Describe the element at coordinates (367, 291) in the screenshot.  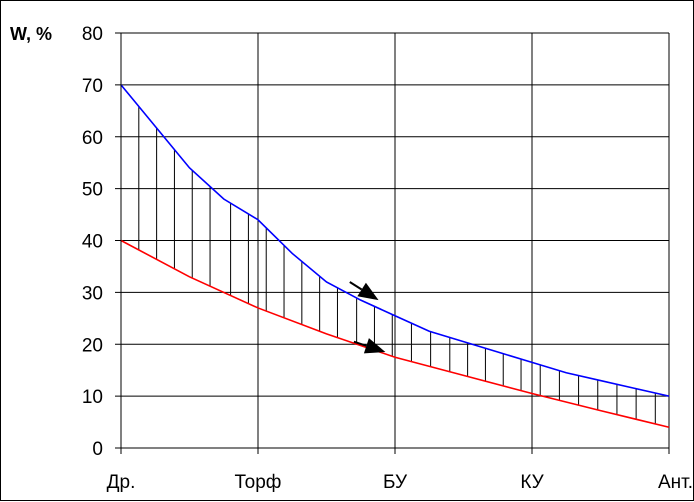
I see `arrow-head` at that location.